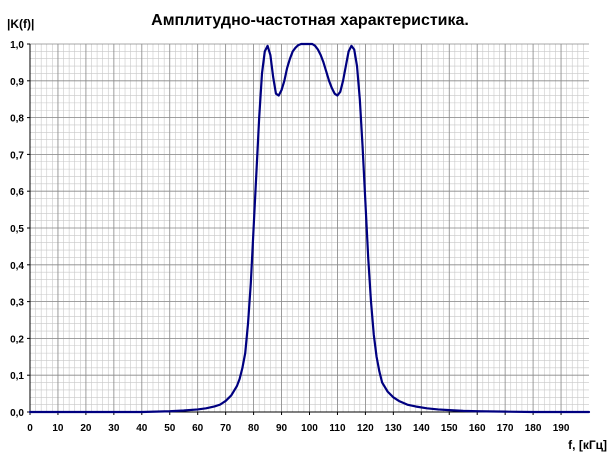 This screenshot has width=614, height=462. What do you see at coordinates (587, 445) in the screenshot?
I see `x-axis-label: f, [кГц]` at bounding box center [587, 445].